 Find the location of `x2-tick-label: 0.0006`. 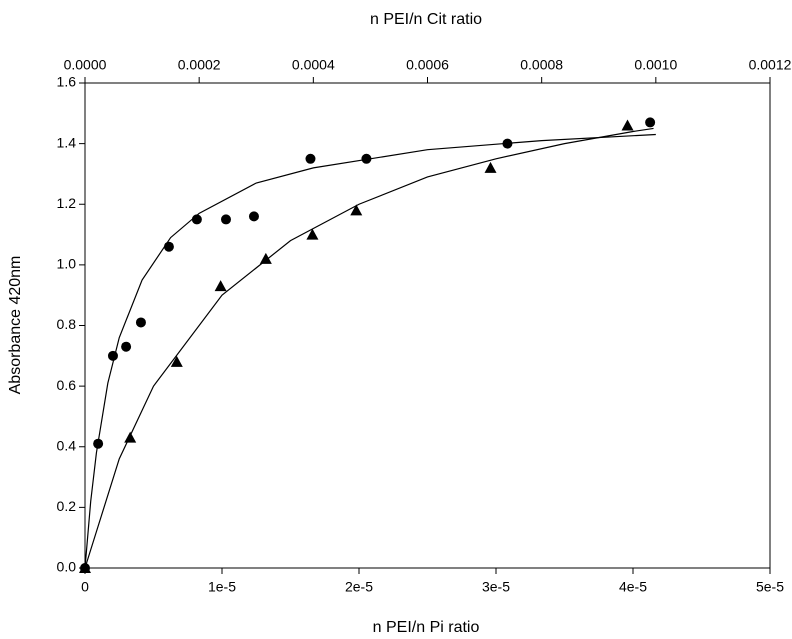

x2-tick-label: 0.0006 is located at coordinates (427, 65).